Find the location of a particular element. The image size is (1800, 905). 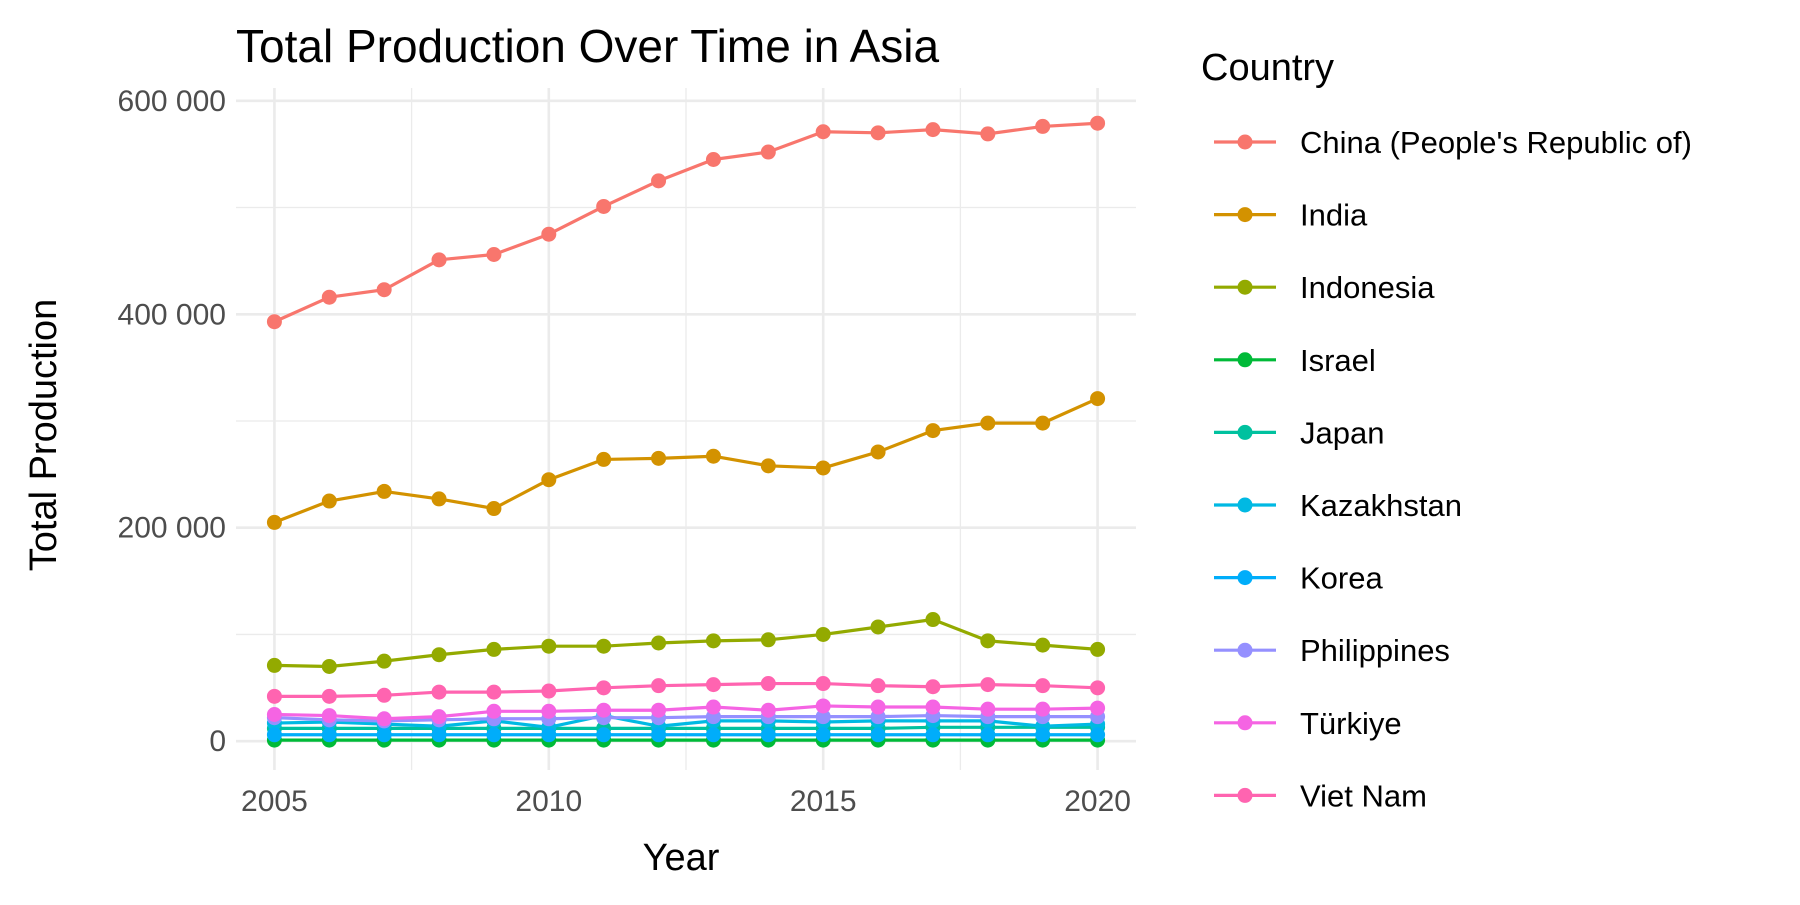

legend-label: Viet Nam is located at coordinates (1363, 795).